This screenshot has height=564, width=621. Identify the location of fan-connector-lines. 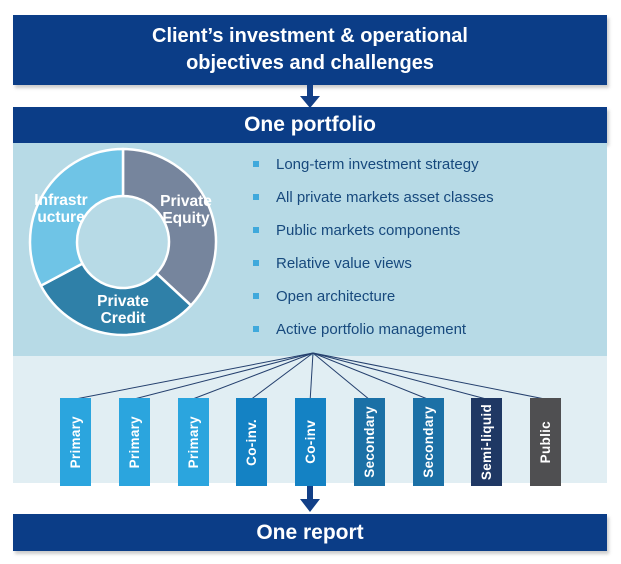
(310, 376).